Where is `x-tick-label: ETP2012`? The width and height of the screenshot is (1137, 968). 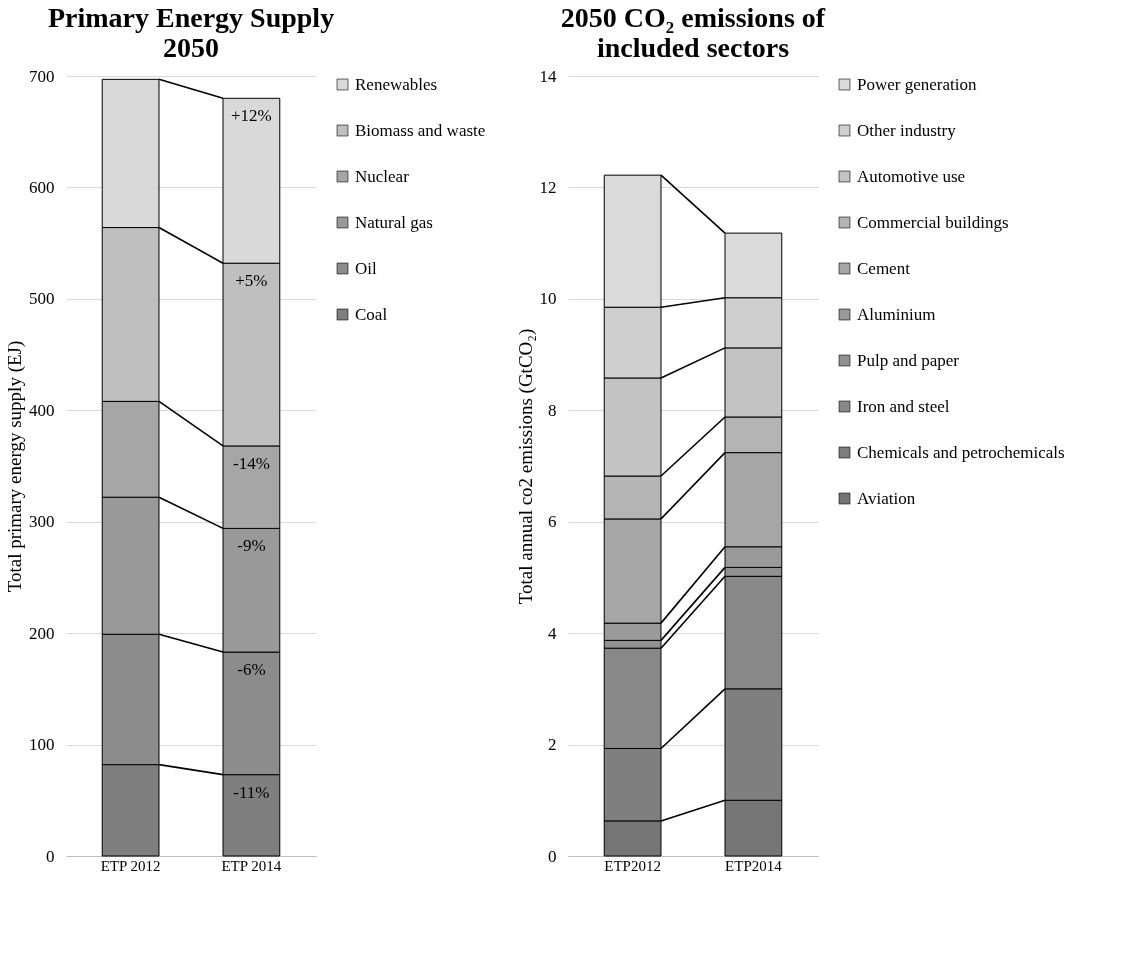
x-tick-label: ETP2012 is located at coordinates (632, 865).